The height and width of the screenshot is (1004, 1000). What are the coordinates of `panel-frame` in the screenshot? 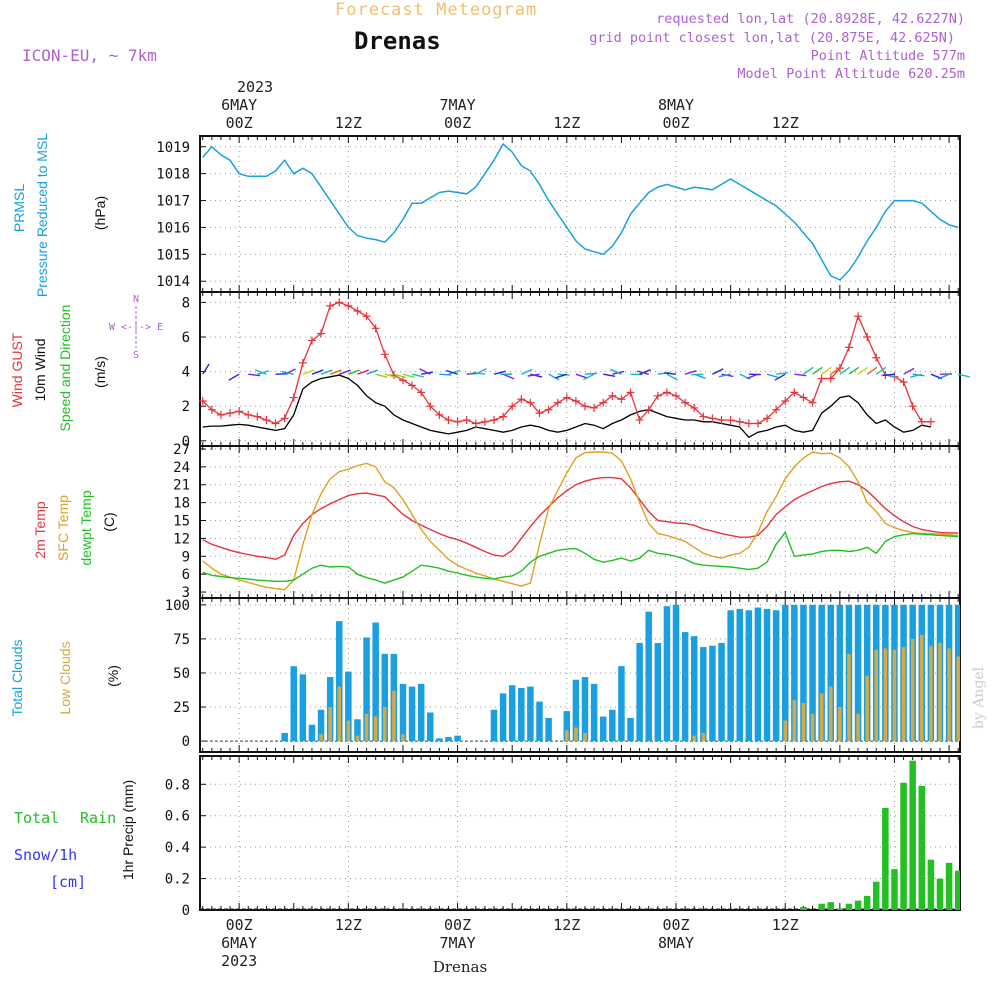 It's located at (580, 833).